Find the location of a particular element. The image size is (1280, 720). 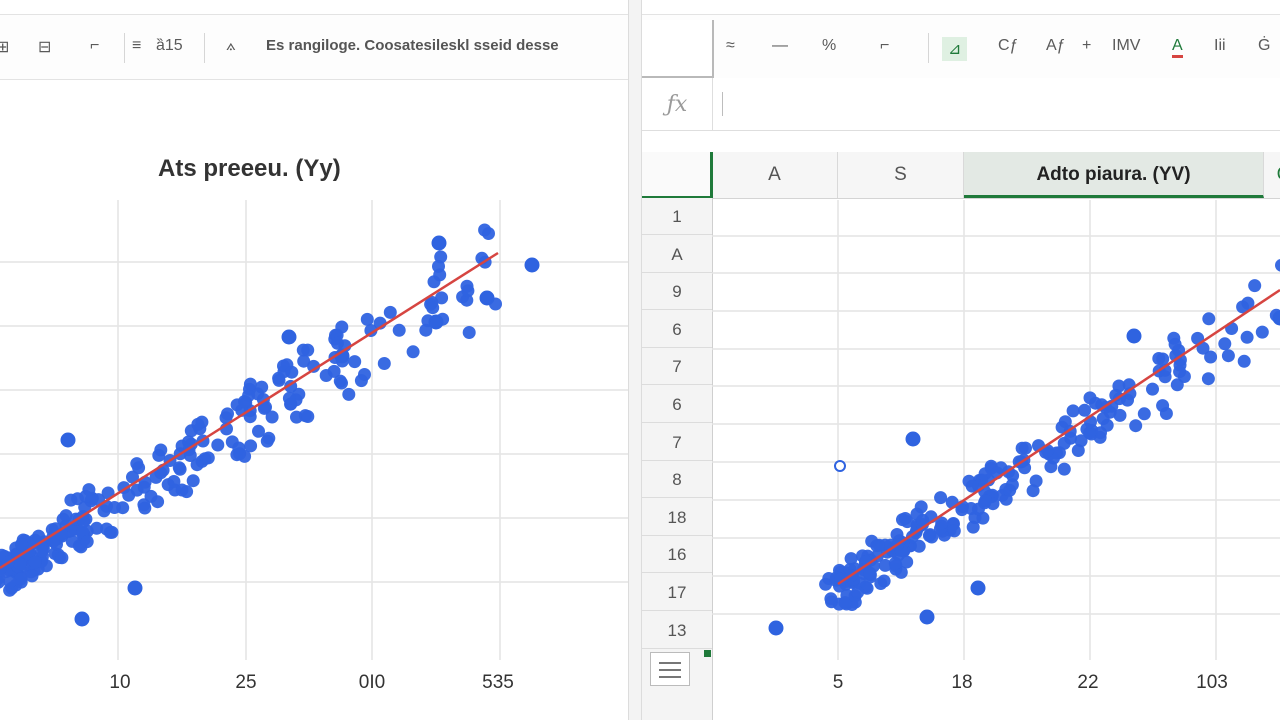

selection-handle is located at coordinates (707, 653).